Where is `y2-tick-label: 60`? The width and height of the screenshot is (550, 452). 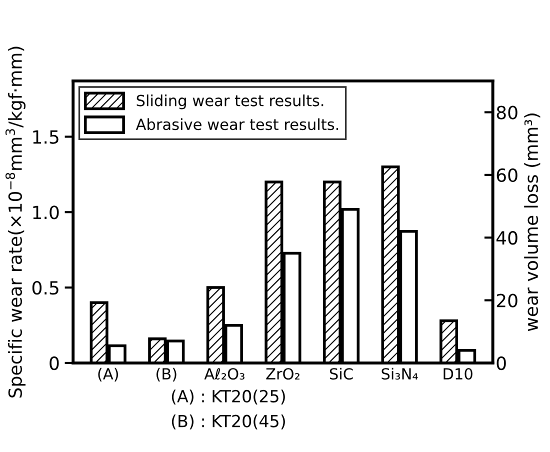 y2-tick-label: 60 is located at coordinates (507, 175).